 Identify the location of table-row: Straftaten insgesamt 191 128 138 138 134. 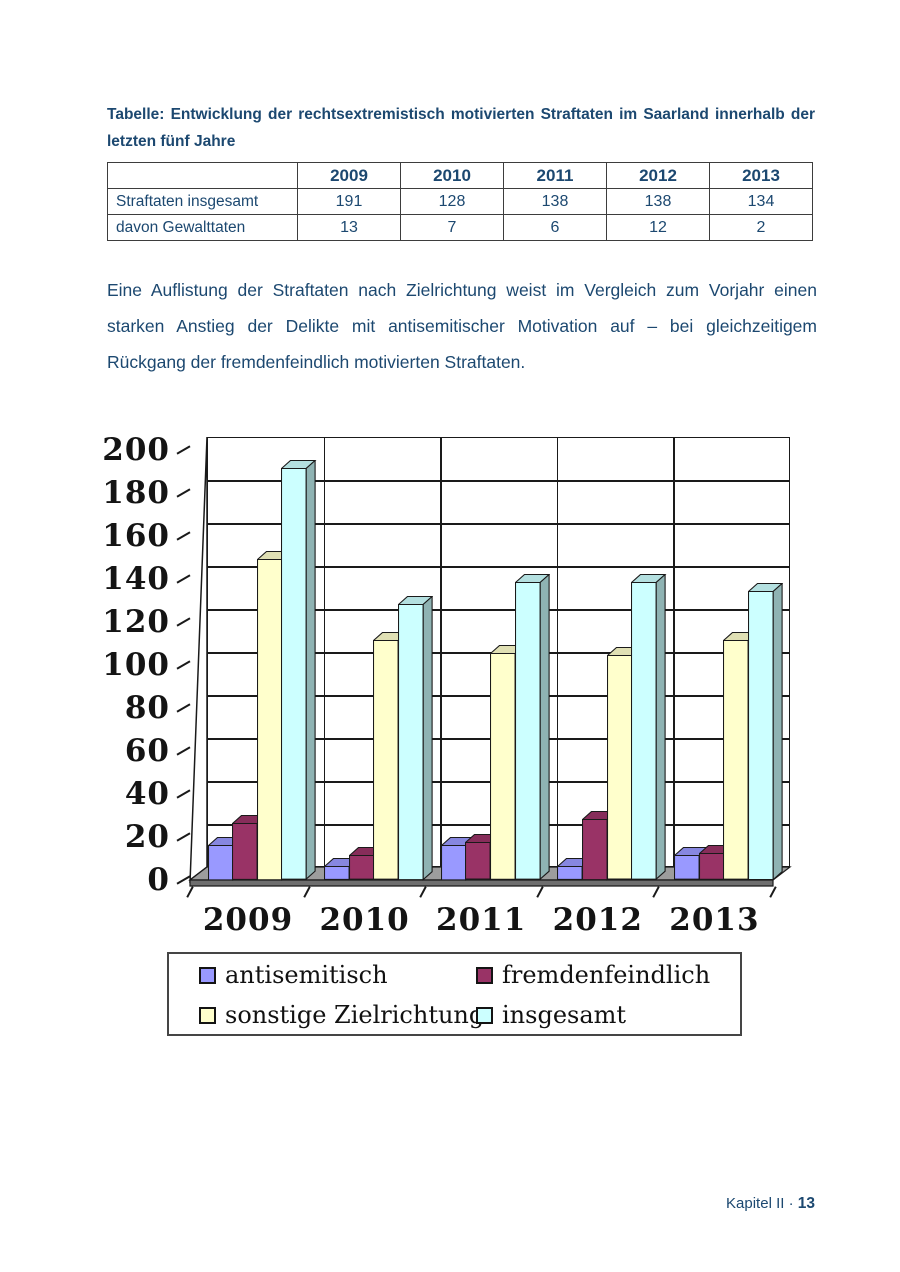
(460, 201).